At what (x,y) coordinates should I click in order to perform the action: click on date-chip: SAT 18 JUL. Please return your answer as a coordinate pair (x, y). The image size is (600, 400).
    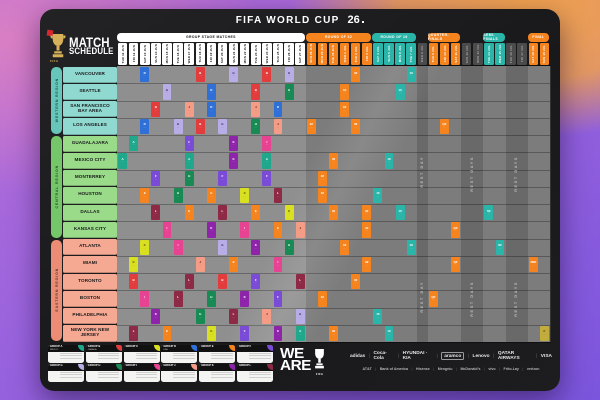
    Looking at the image, I should click on (533, 53).